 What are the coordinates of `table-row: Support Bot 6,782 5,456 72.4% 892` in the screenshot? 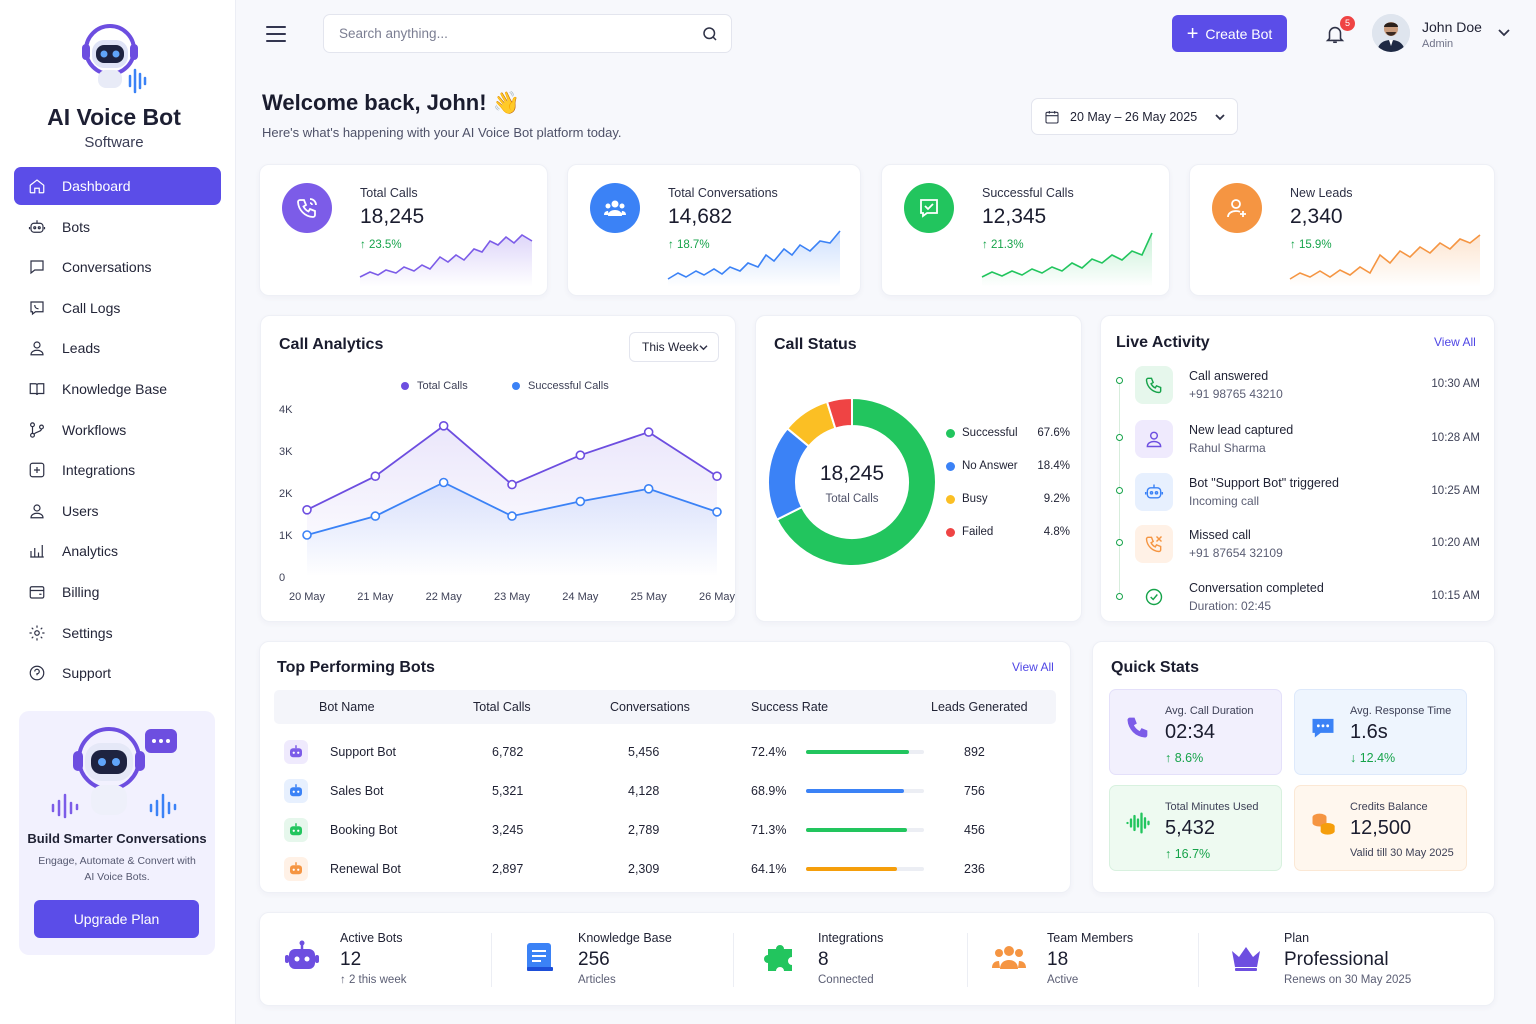 It's located at (665, 752).